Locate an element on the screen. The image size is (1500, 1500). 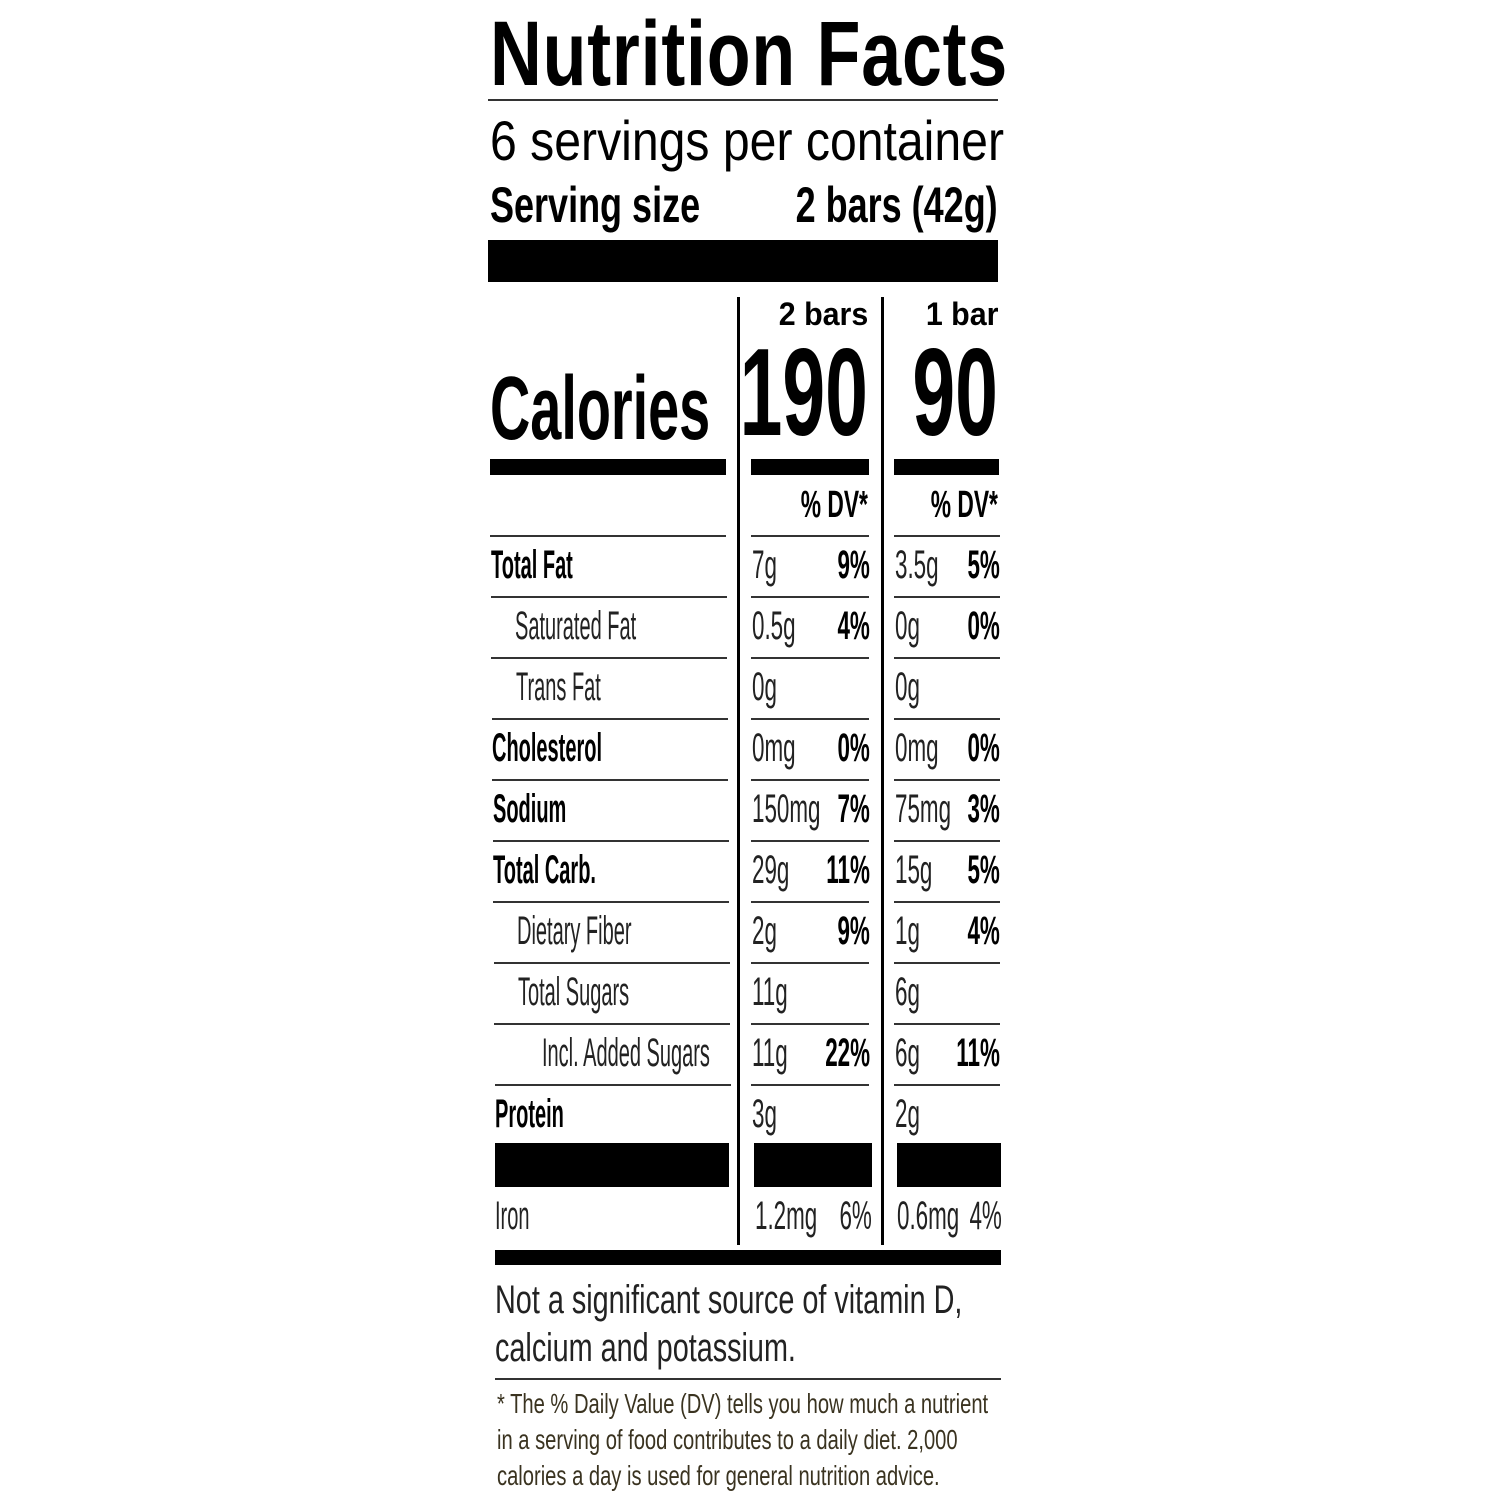
servings-per-container: 6 servings per container is located at coordinates (747, 140).